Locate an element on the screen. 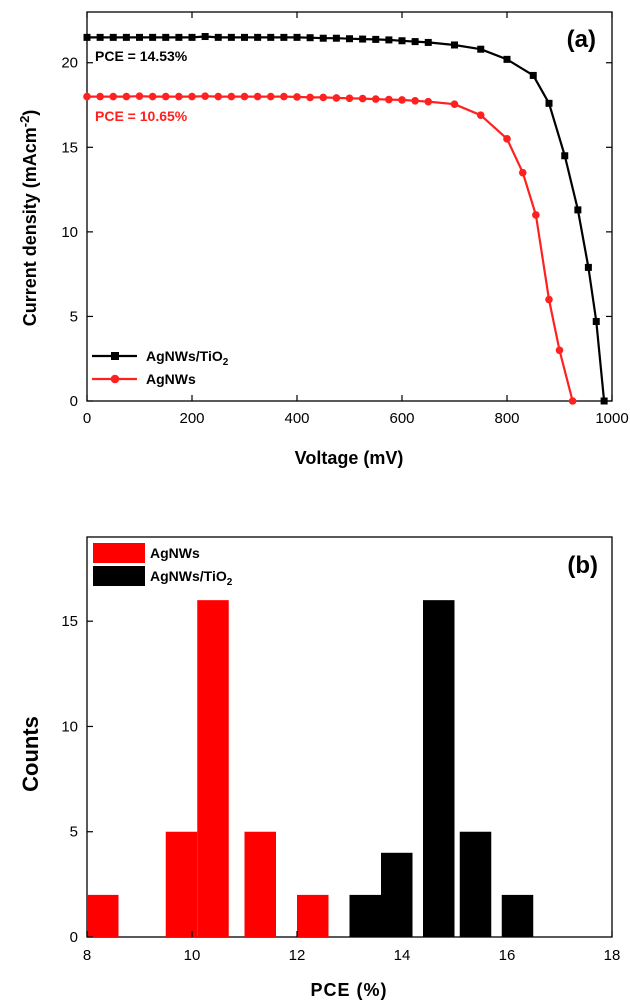 The image size is (630, 1003). jv-legend-label-tio2: AgNWs/TiO2 is located at coordinates (187, 358).